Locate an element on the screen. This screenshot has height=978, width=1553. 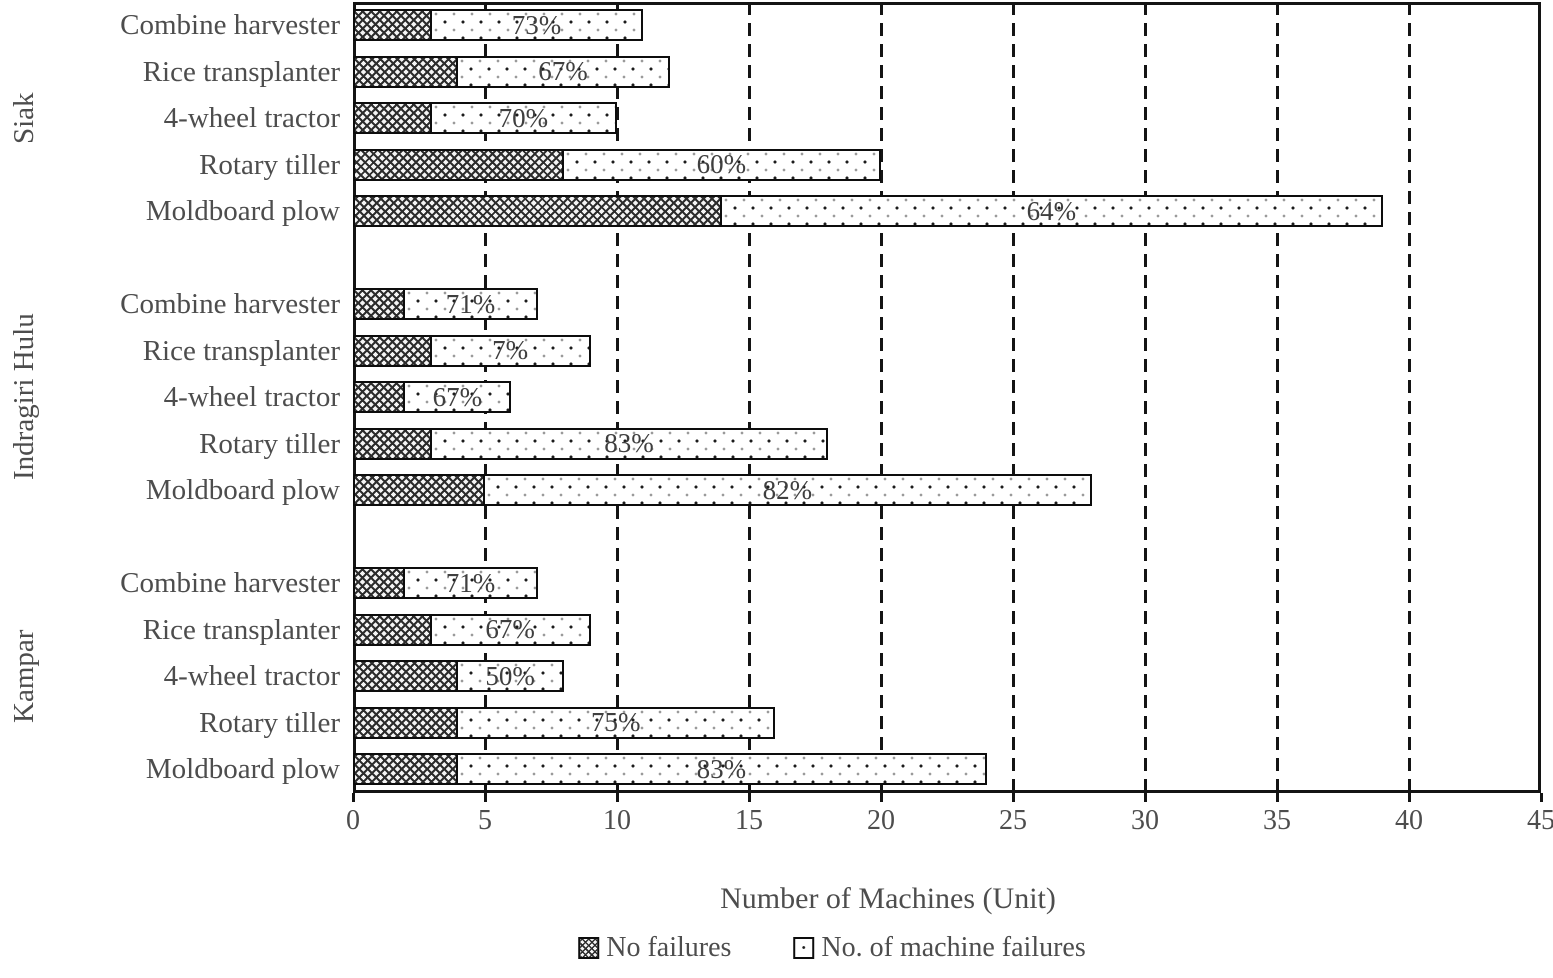
bar-row-siak-1: 67% is located at coordinates (511, 71).